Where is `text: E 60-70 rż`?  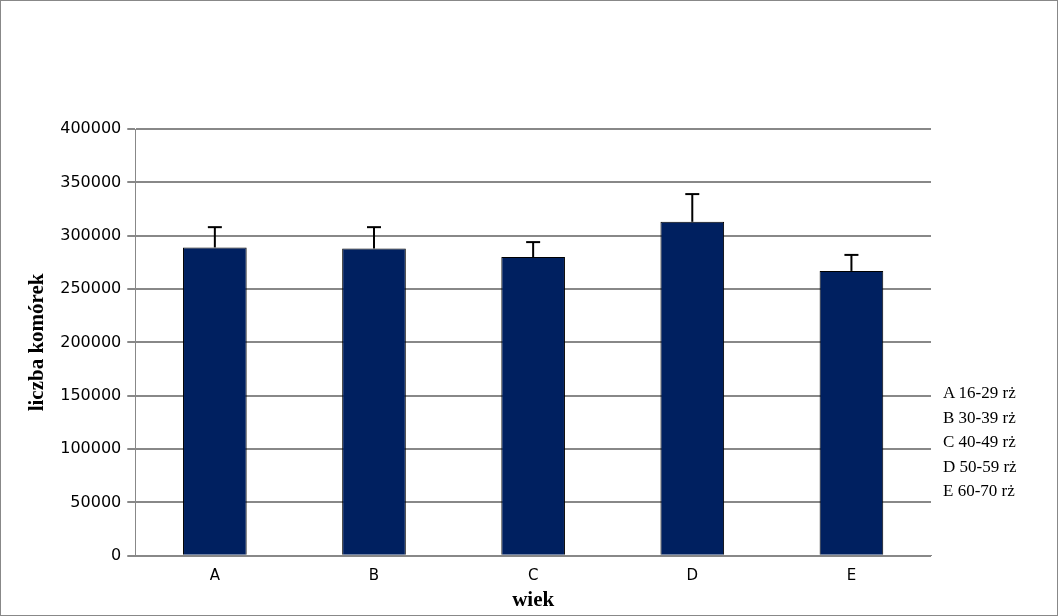 text: E 60-70 rż is located at coordinates (979, 491).